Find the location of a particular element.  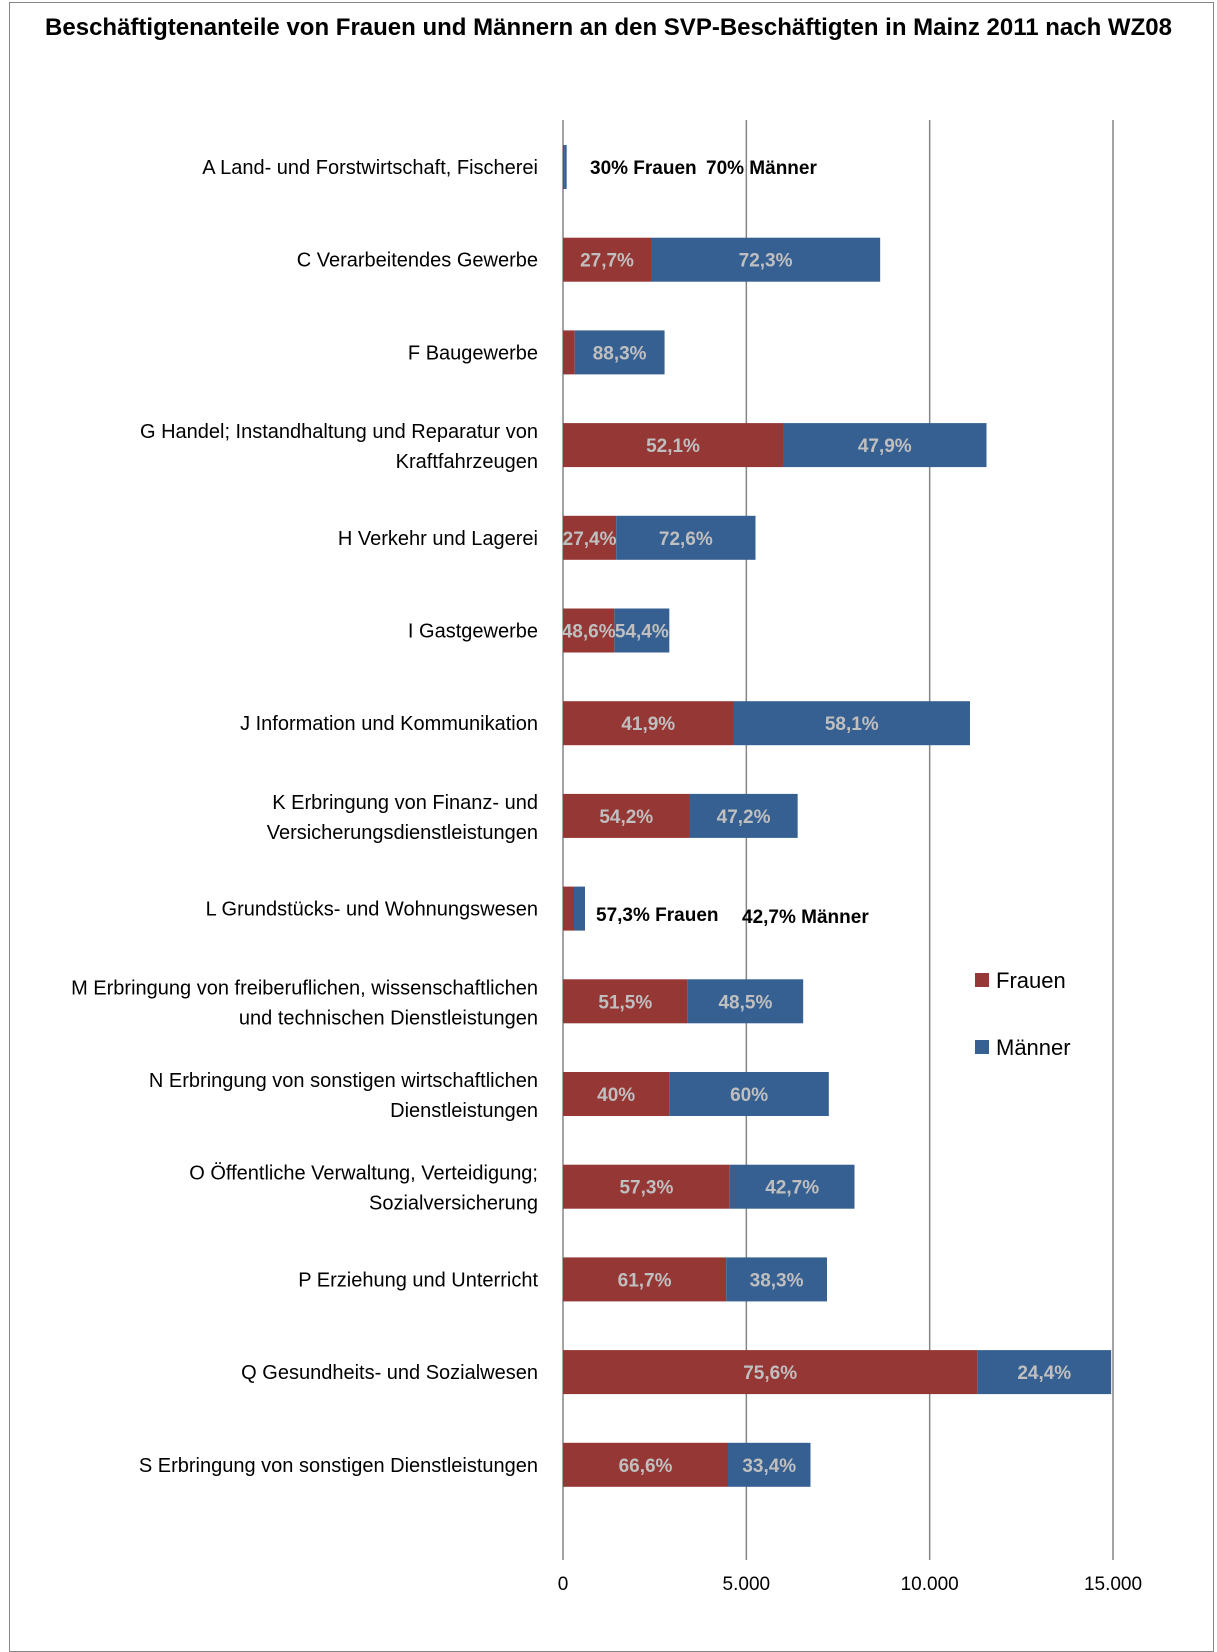

x-tick-label: 10.000 is located at coordinates (930, 1584).